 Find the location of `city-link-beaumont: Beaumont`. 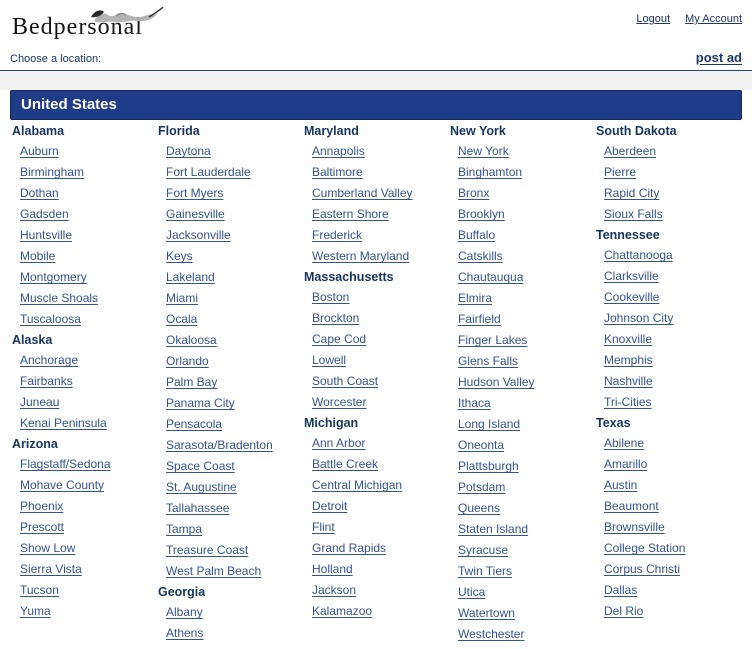

city-link-beaumont: Beaumont is located at coordinates (631, 506).